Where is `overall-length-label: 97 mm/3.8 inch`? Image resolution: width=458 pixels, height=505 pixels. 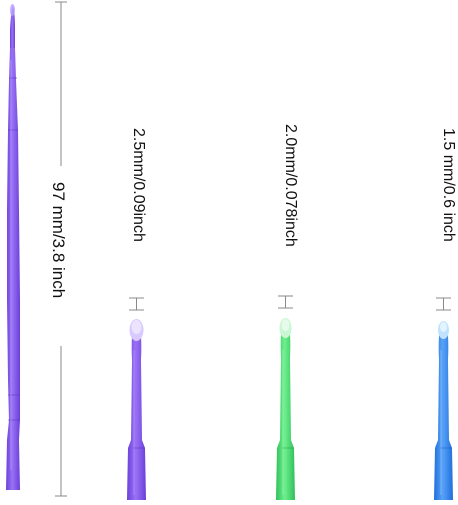
overall-length-label: 97 mm/3.8 inch is located at coordinates (58, 240).